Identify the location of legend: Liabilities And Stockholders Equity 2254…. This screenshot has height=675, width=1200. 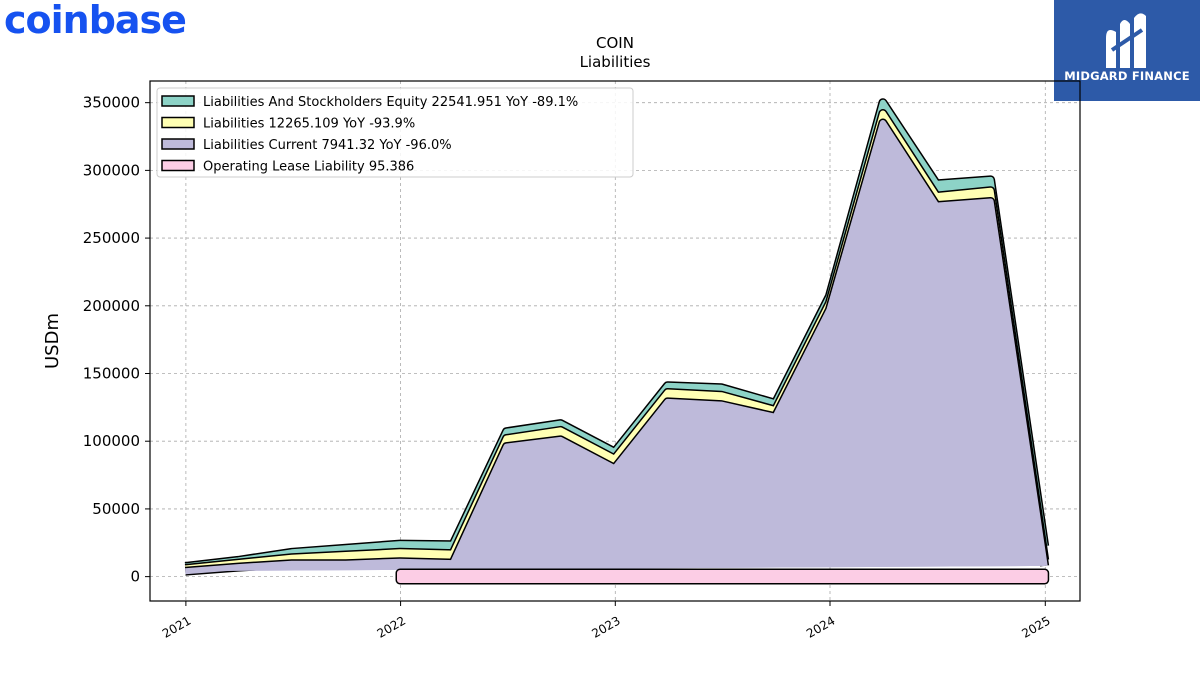
(395, 132).